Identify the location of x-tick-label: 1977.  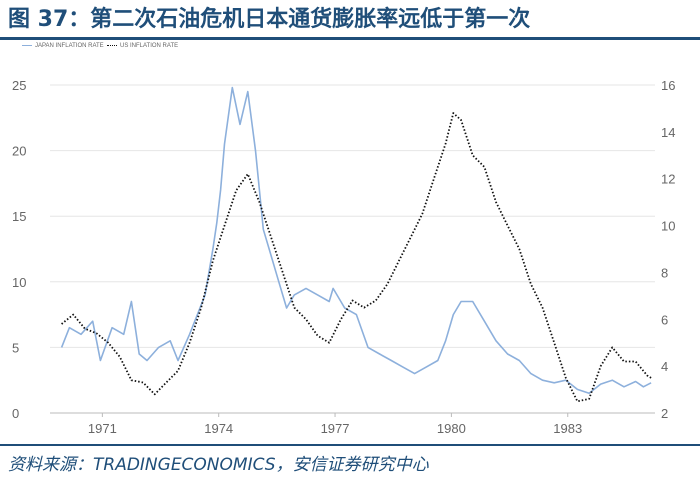
(335, 428).